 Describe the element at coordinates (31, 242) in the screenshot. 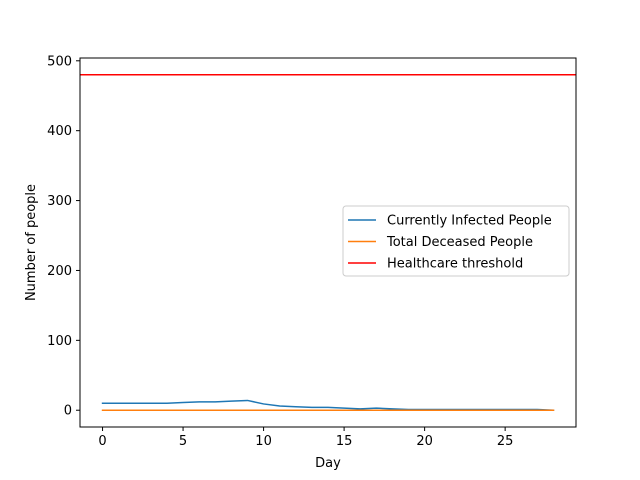

I see `y-axis-label: Number of people` at that location.